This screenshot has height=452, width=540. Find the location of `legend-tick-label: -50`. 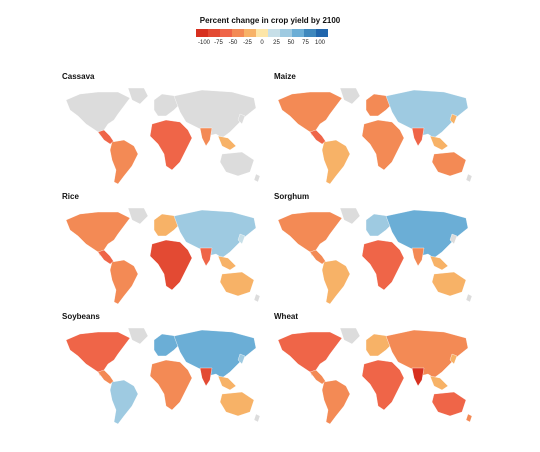

legend-tick-label: -50 is located at coordinates (233, 43).